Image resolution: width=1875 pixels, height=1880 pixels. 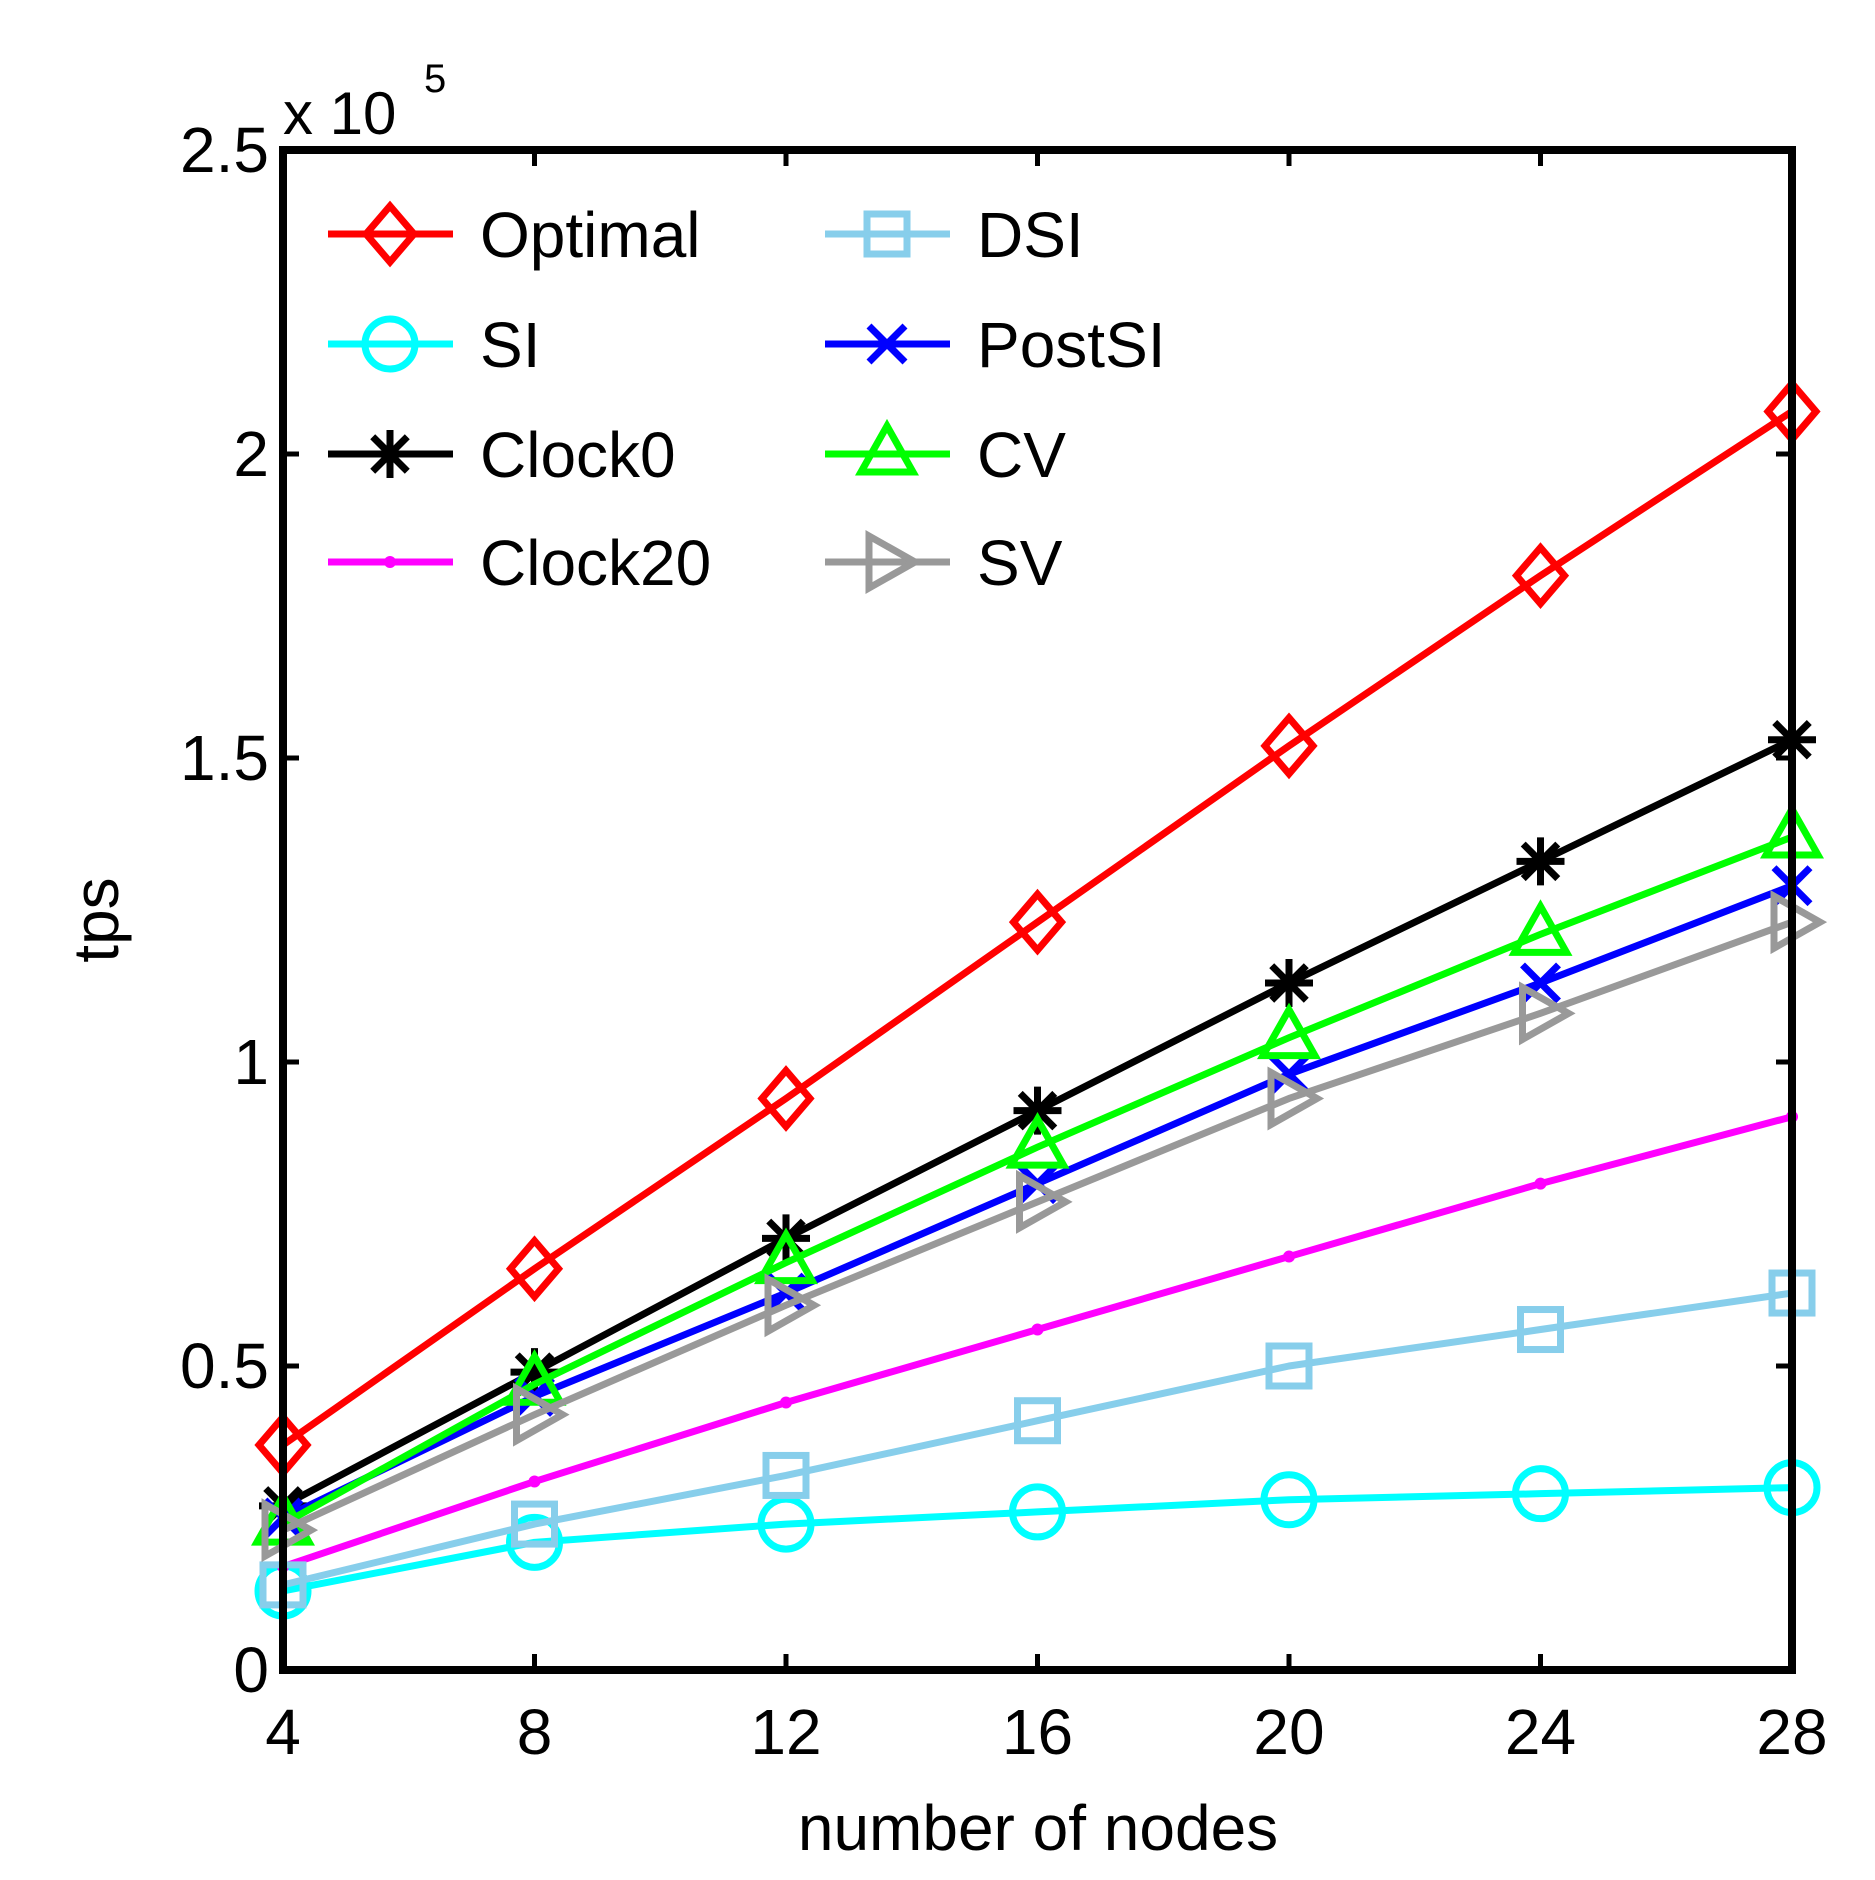 What do you see at coordinates (510, 345) in the screenshot?
I see `legend-label: SI` at bounding box center [510, 345].